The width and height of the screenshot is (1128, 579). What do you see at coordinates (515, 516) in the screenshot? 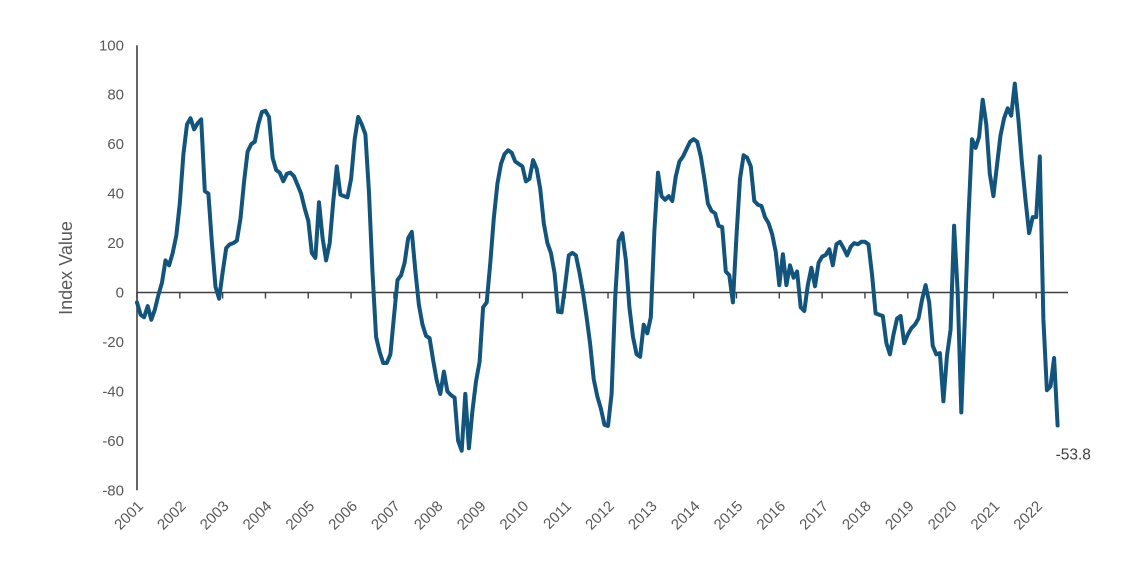
I see `x-tick-label: 2010` at bounding box center [515, 516].